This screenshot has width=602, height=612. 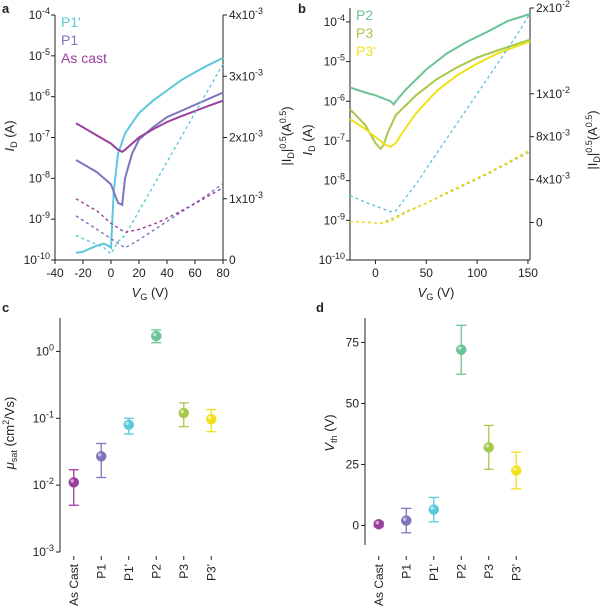 What do you see at coordinates (43, 484) in the screenshot?
I see `panel-c-ytick-label: 10⁻²` at bounding box center [43, 484].